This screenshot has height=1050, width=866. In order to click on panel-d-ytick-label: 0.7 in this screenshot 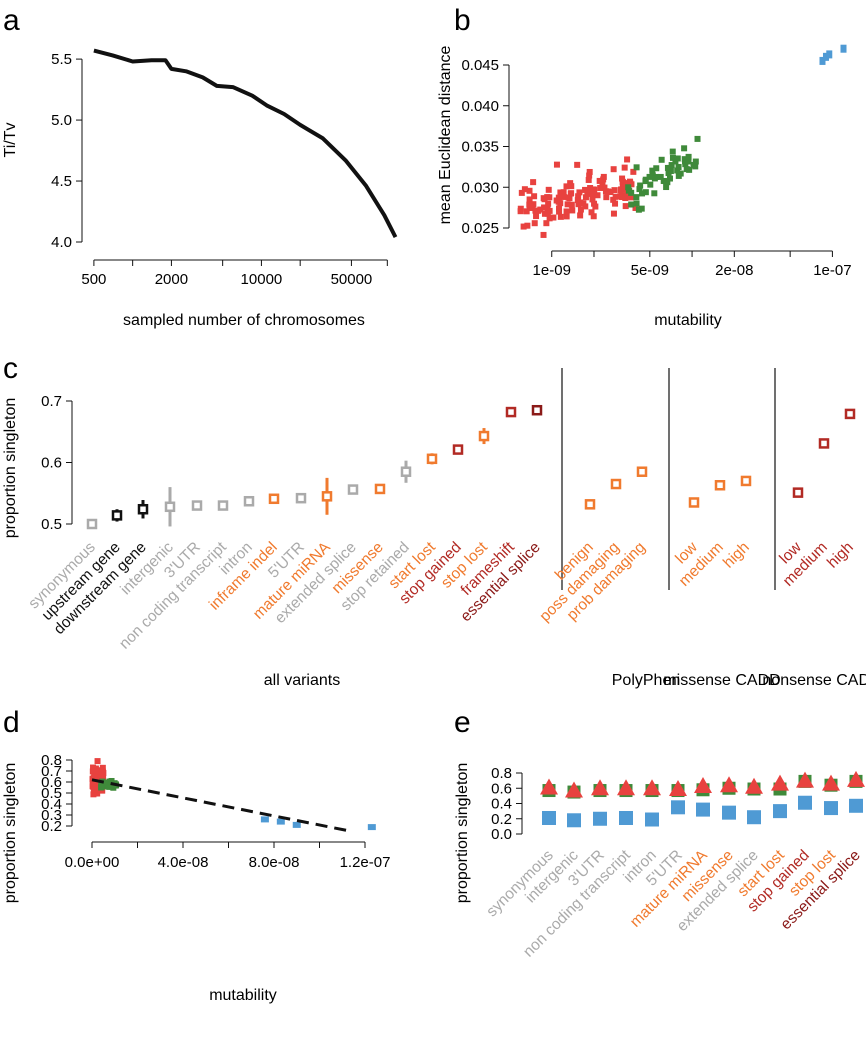, I will do `click(51, 771)`.